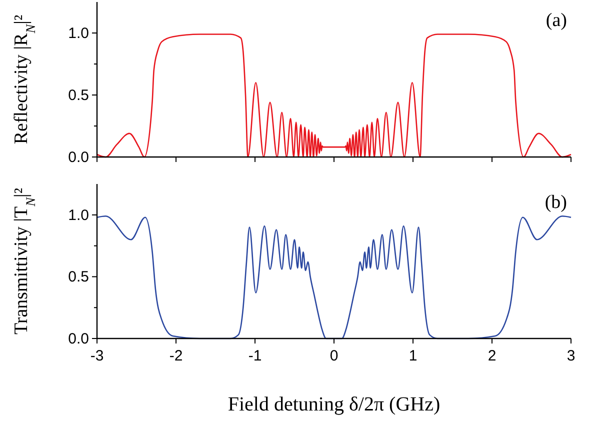 Image resolution: width=613 pixels, height=428 pixels. What do you see at coordinates (334, 405) in the screenshot?
I see `x-axis-title: Field detuning δ/2π (GHz)` at bounding box center [334, 405].